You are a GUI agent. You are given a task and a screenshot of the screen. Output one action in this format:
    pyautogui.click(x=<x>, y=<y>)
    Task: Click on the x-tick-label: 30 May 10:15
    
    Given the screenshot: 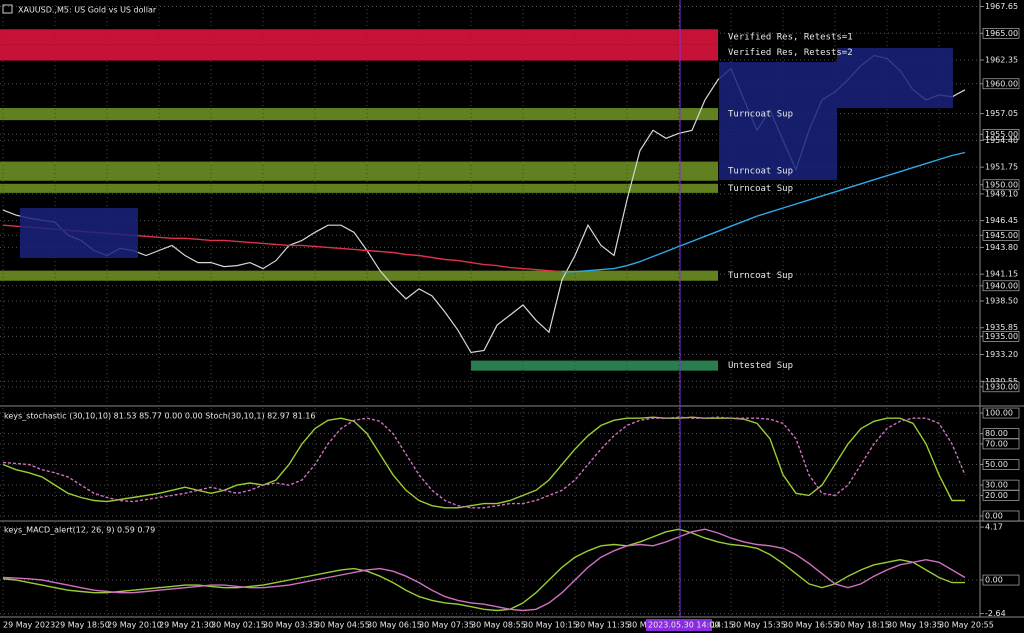 What is the action you would take?
    pyautogui.click(x=550, y=625)
    